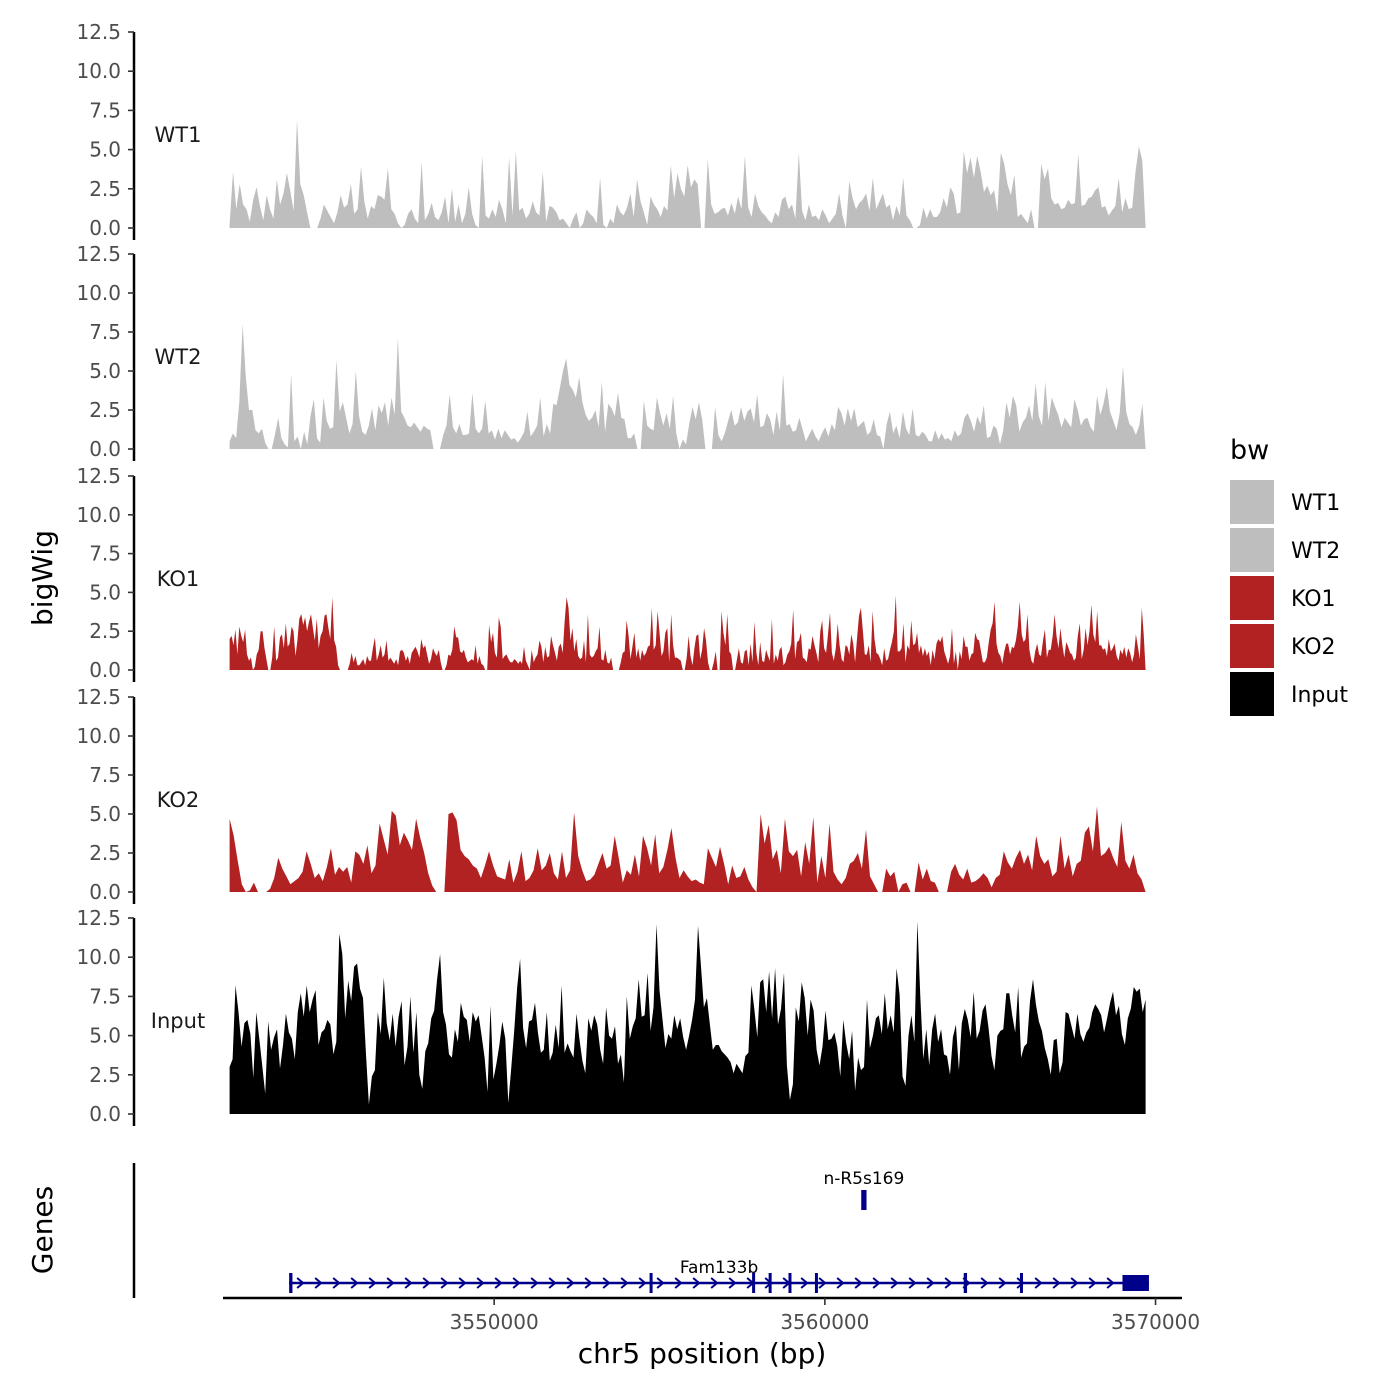  I want to click on legend-label: KO2, so click(1313, 647).